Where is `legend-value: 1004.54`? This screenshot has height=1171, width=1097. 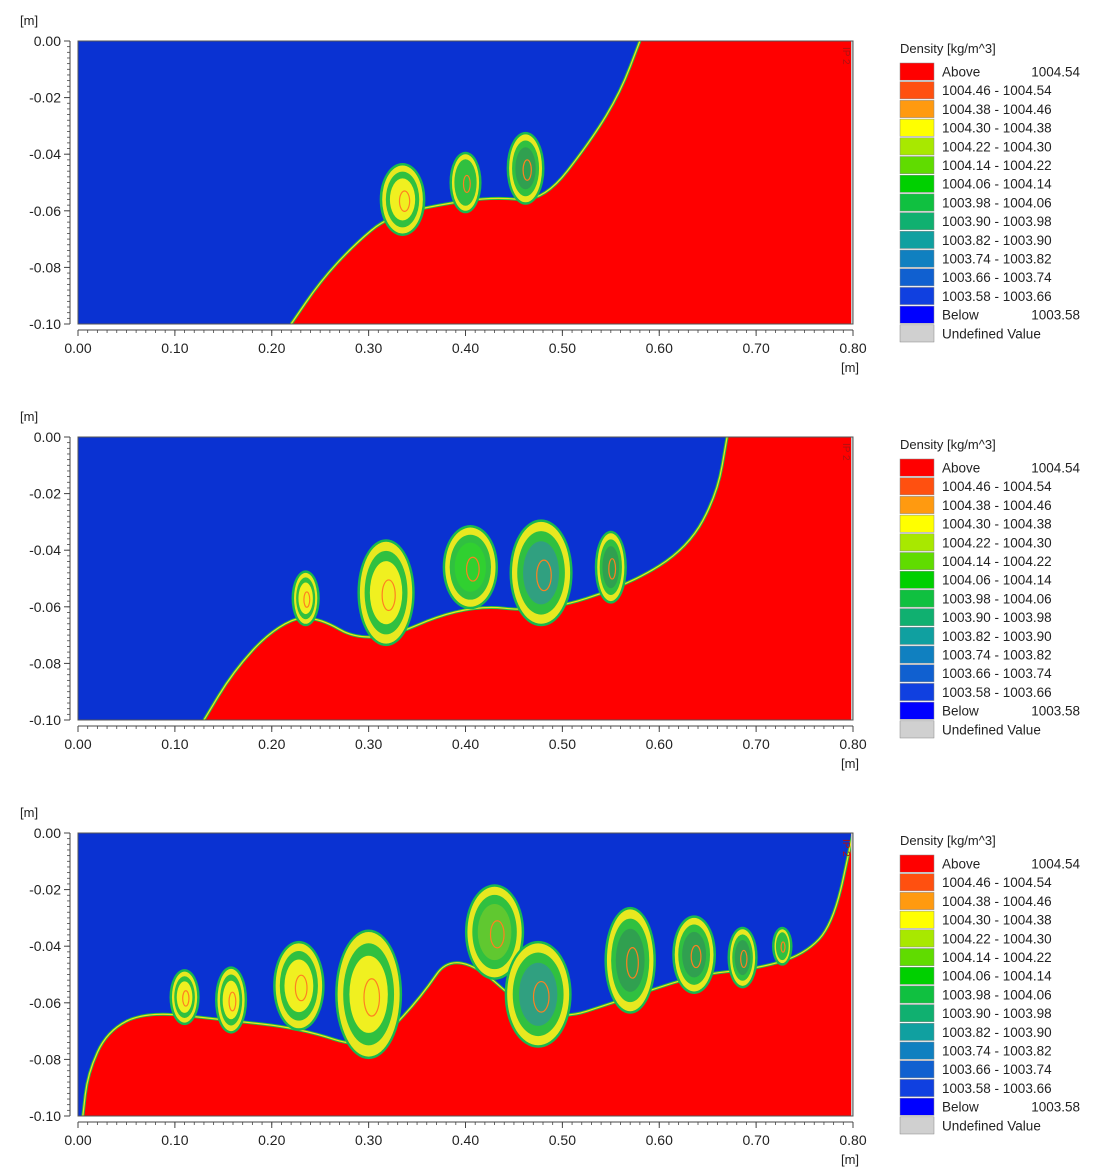 legend-value: 1004.54 is located at coordinates (1055, 72).